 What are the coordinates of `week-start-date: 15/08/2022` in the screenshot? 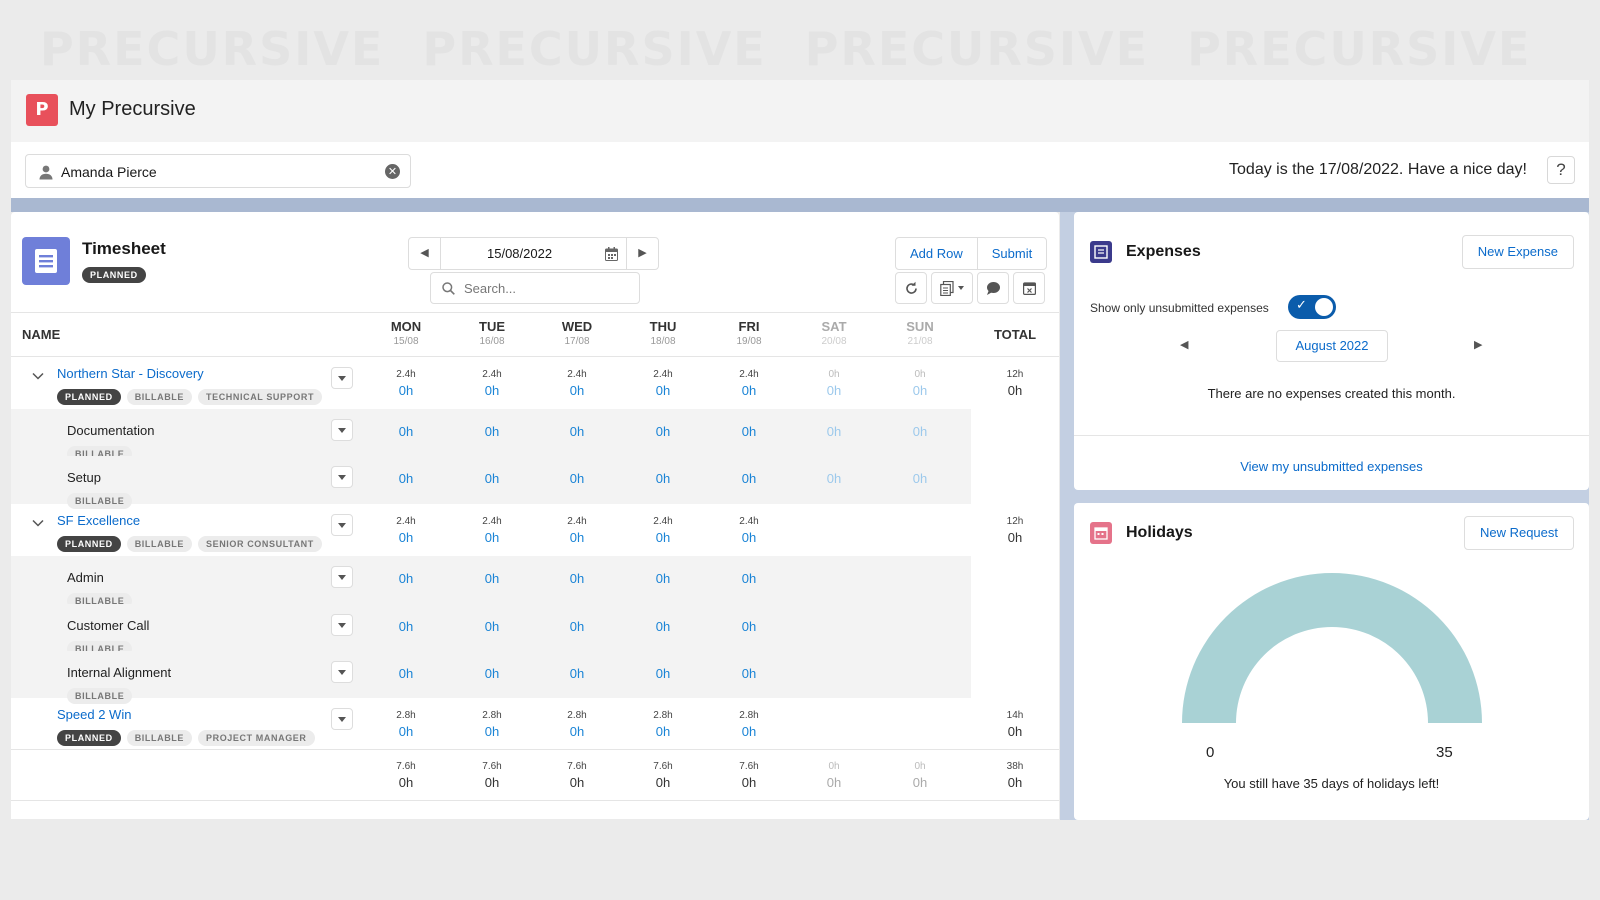 It's located at (520, 253).